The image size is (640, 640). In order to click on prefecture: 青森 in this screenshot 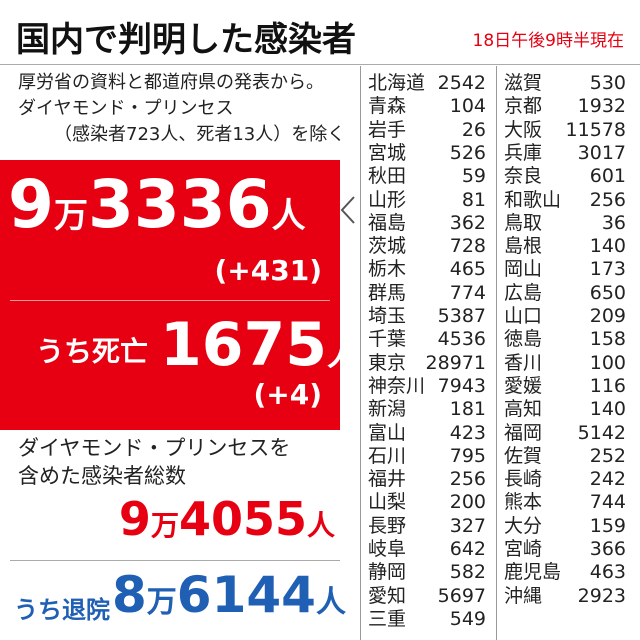, I will do `click(387, 106)`.